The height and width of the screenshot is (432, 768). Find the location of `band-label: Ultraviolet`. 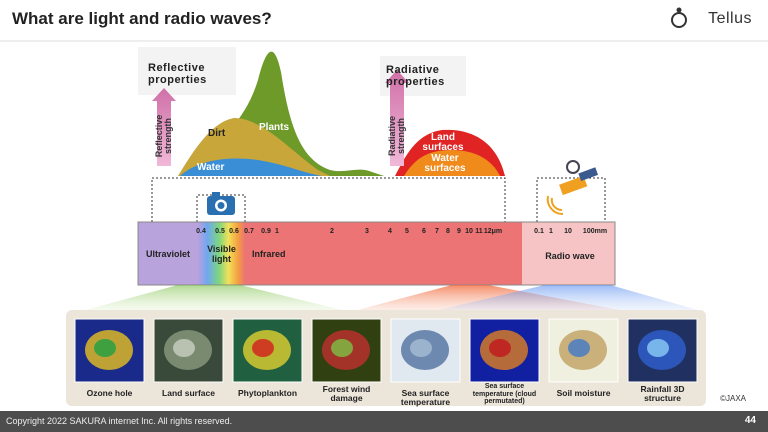

band-label: Ultraviolet is located at coordinates (167, 254).